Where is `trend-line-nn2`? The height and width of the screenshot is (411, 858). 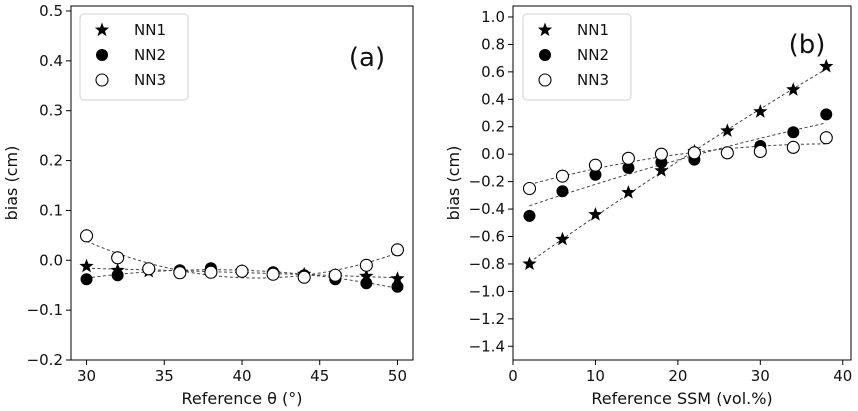 trend-line-nn2 is located at coordinates (678, 164).